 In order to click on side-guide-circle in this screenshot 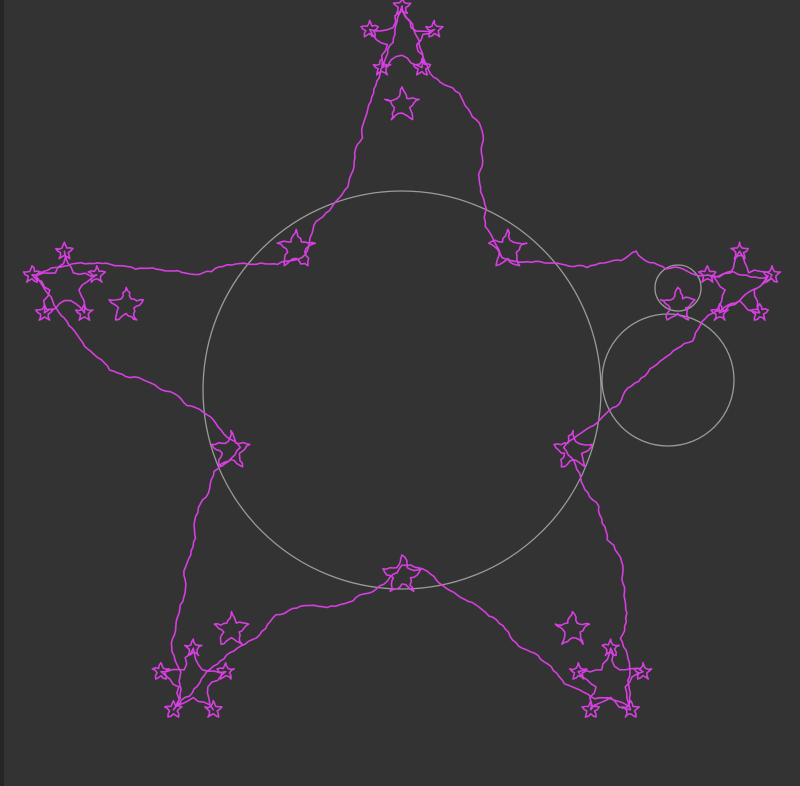, I will do `click(668, 380)`.